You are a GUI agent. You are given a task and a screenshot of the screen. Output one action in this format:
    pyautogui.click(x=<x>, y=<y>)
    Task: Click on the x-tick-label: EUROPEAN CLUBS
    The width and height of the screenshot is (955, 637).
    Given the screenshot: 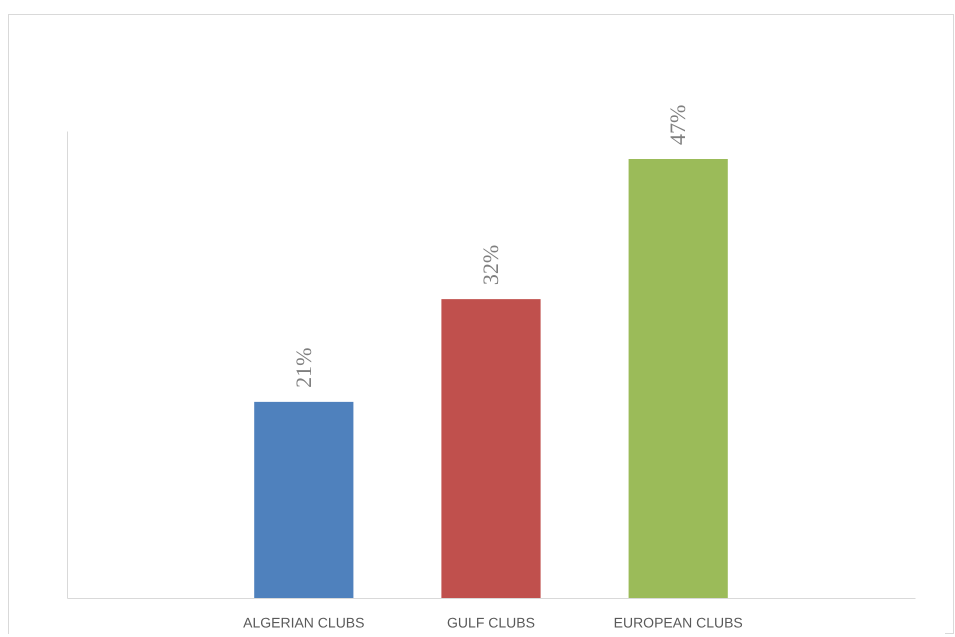 What is the action you would take?
    pyautogui.click(x=678, y=622)
    